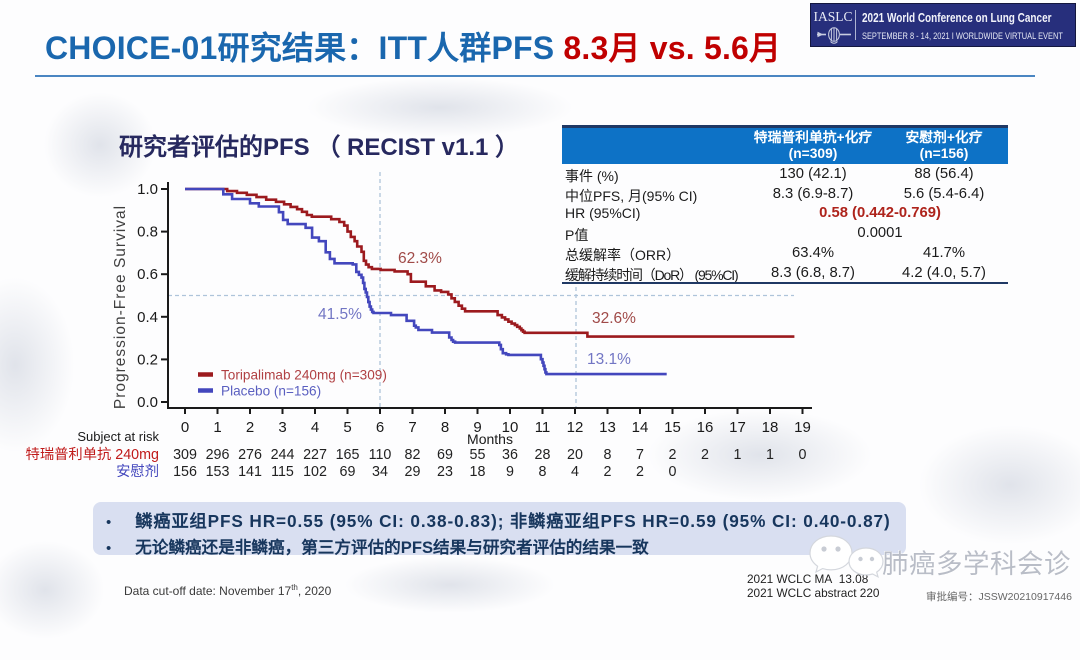 The width and height of the screenshot is (1080, 660). I want to click on svg-text: 14, so click(640, 427).